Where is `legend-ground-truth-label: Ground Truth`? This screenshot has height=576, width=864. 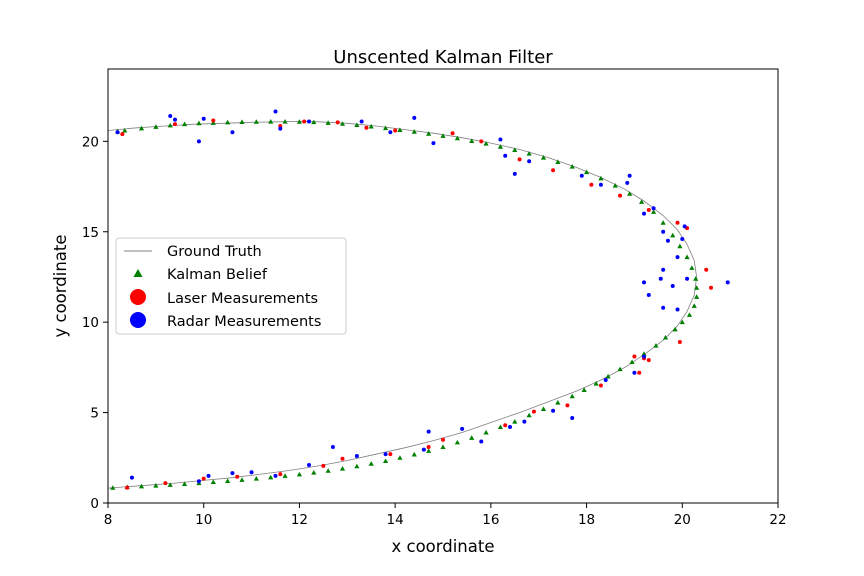 legend-ground-truth-label: Ground Truth is located at coordinates (214, 252).